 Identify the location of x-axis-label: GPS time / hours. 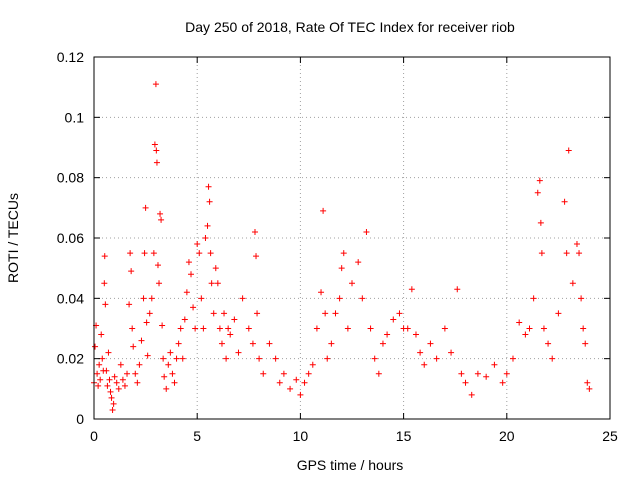
(350, 465).